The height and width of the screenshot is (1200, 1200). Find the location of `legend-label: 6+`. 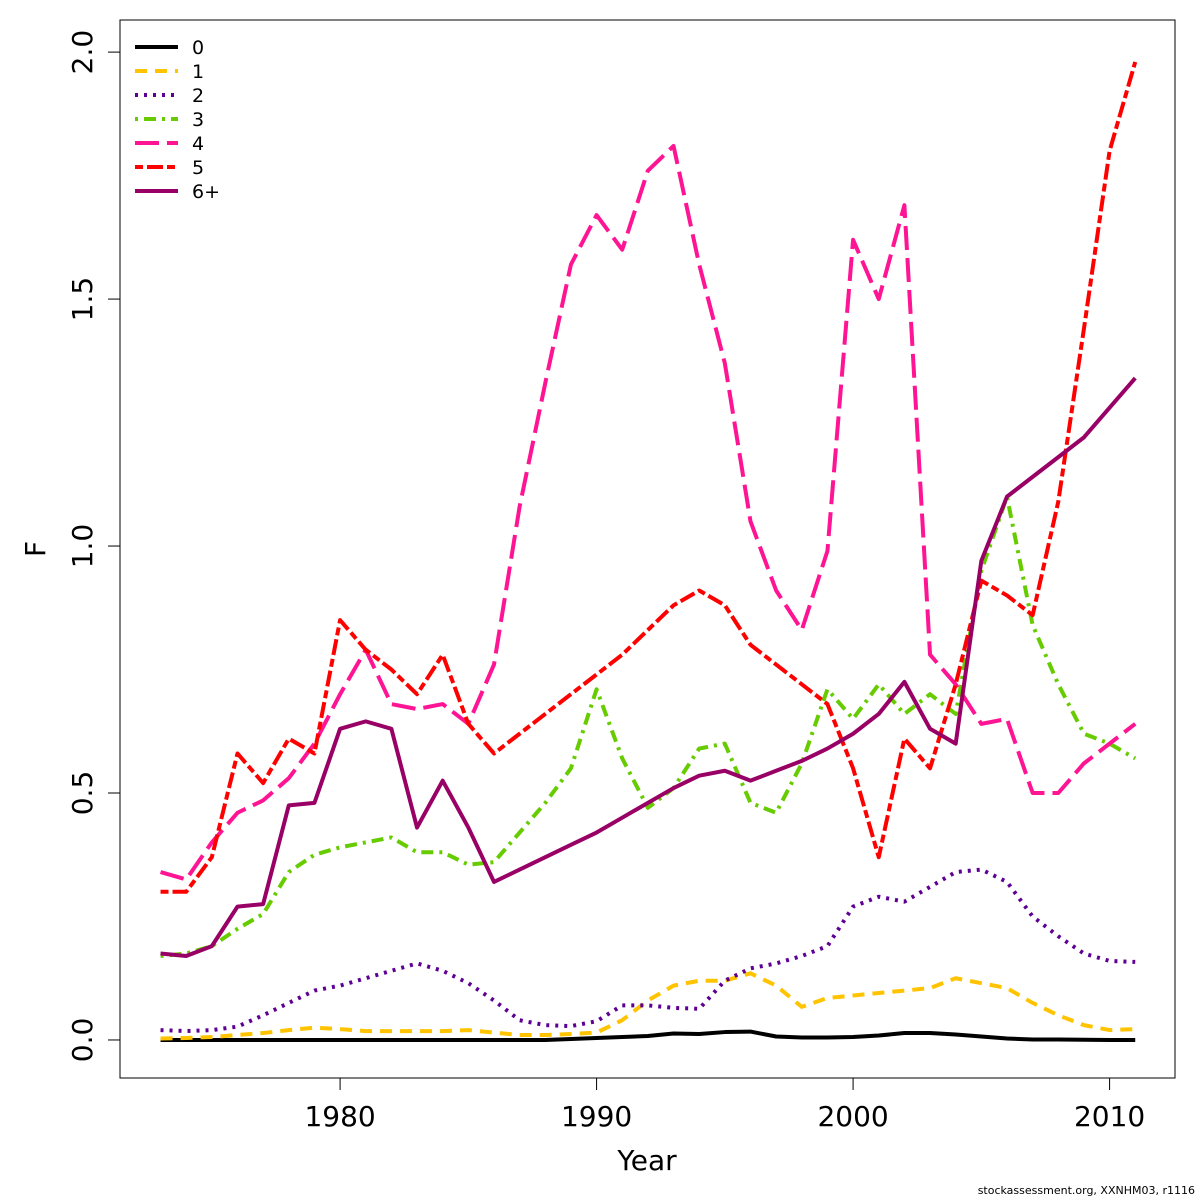

legend-label: 6+ is located at coordinates (206, 192).